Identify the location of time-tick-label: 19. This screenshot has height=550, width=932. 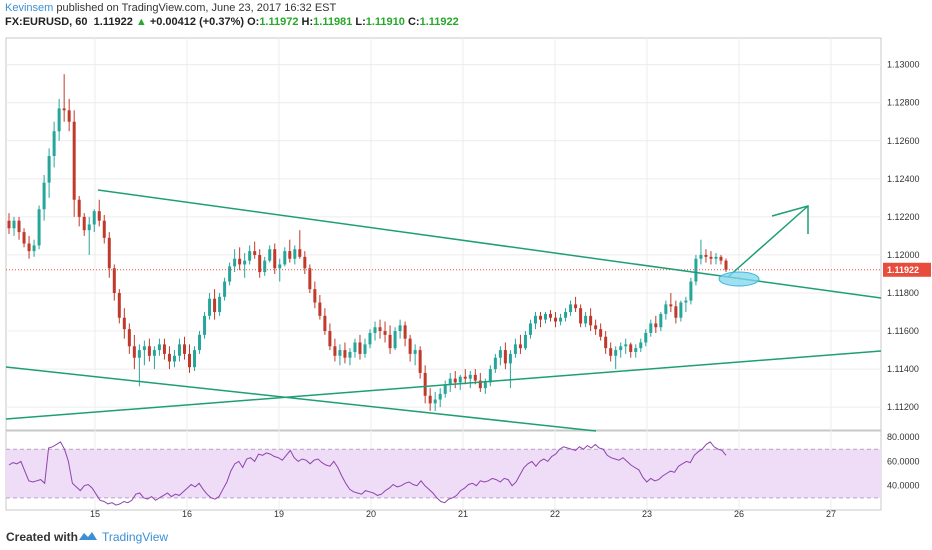
(279, 514).